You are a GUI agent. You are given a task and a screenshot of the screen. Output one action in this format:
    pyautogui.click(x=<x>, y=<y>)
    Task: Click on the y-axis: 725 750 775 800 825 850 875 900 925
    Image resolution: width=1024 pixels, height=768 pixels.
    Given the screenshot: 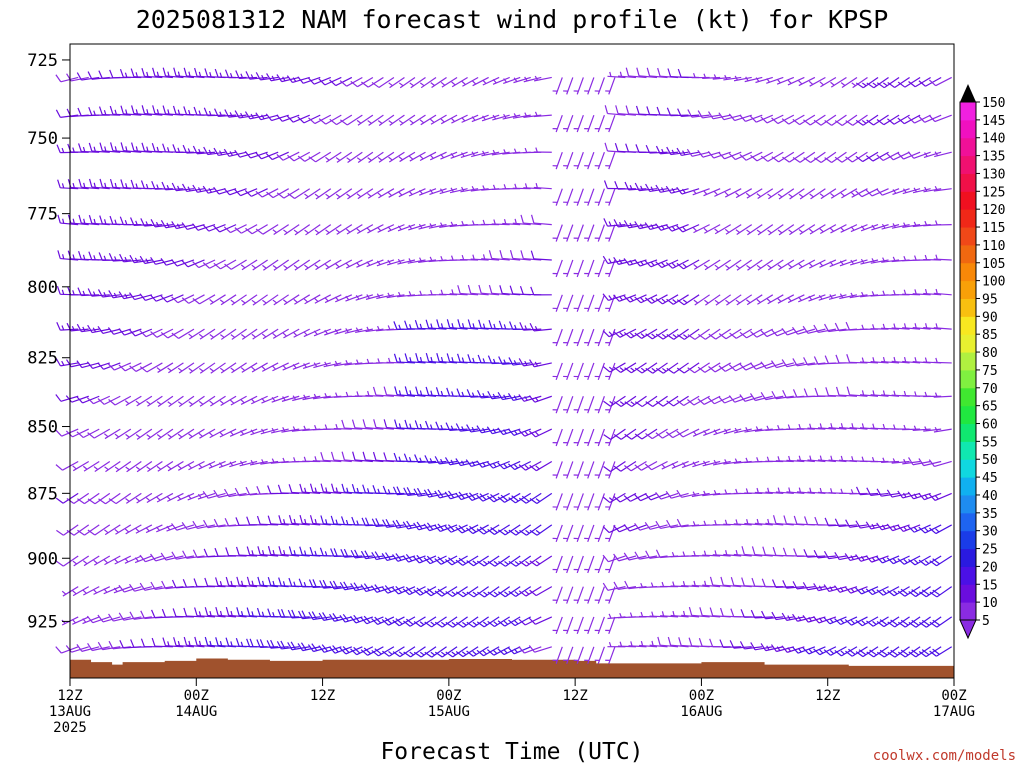 What is the action you would take?
    pyautogui.click(x=48, y=341)
    